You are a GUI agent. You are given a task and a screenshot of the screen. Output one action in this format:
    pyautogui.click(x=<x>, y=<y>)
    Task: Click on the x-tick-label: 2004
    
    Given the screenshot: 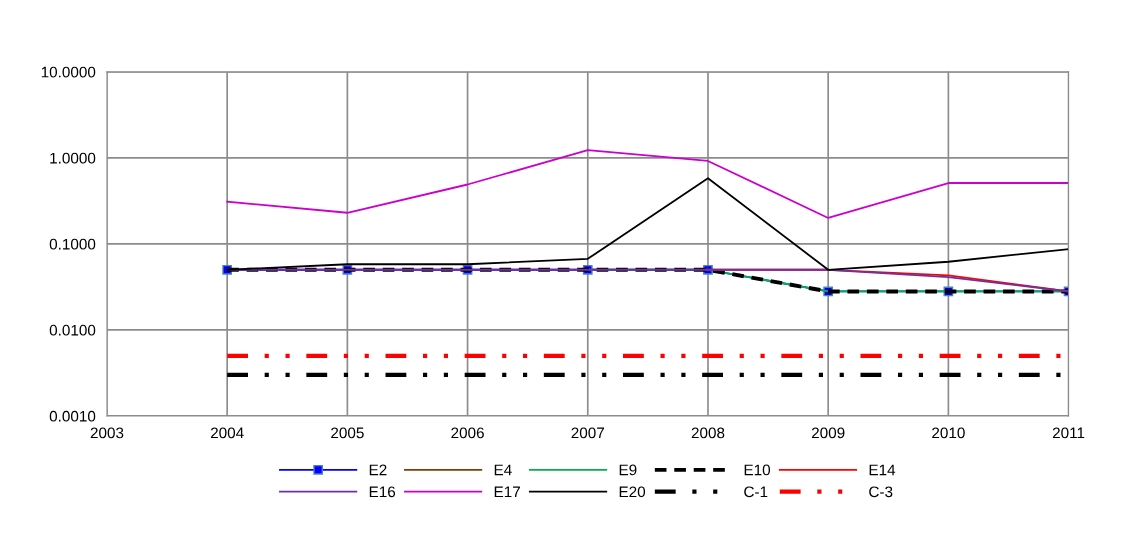 What is the action you would take?
    pyautogui.click(x=227, y=433)
    